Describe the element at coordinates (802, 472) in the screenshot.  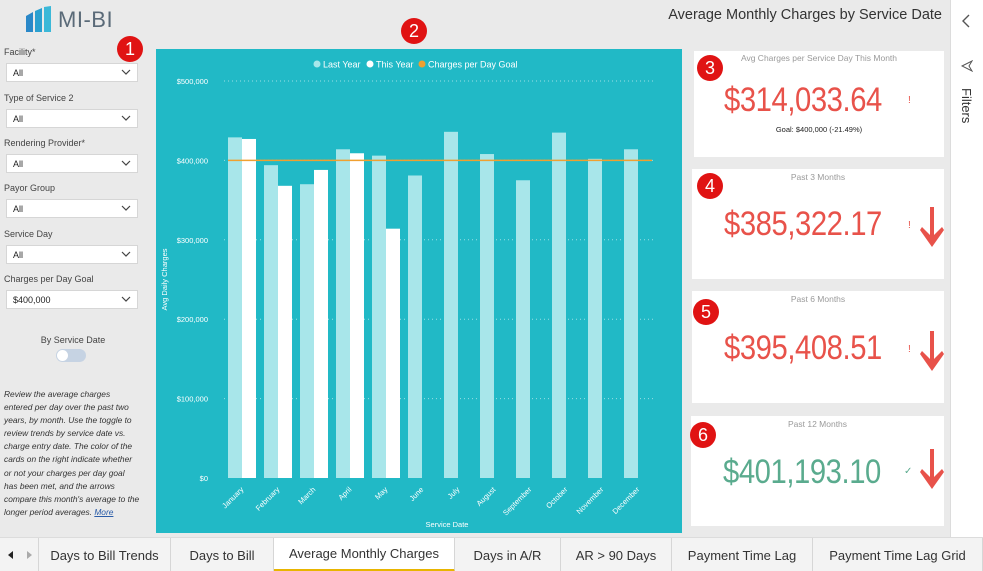
I see `card-value: $401,193.10` at that location.